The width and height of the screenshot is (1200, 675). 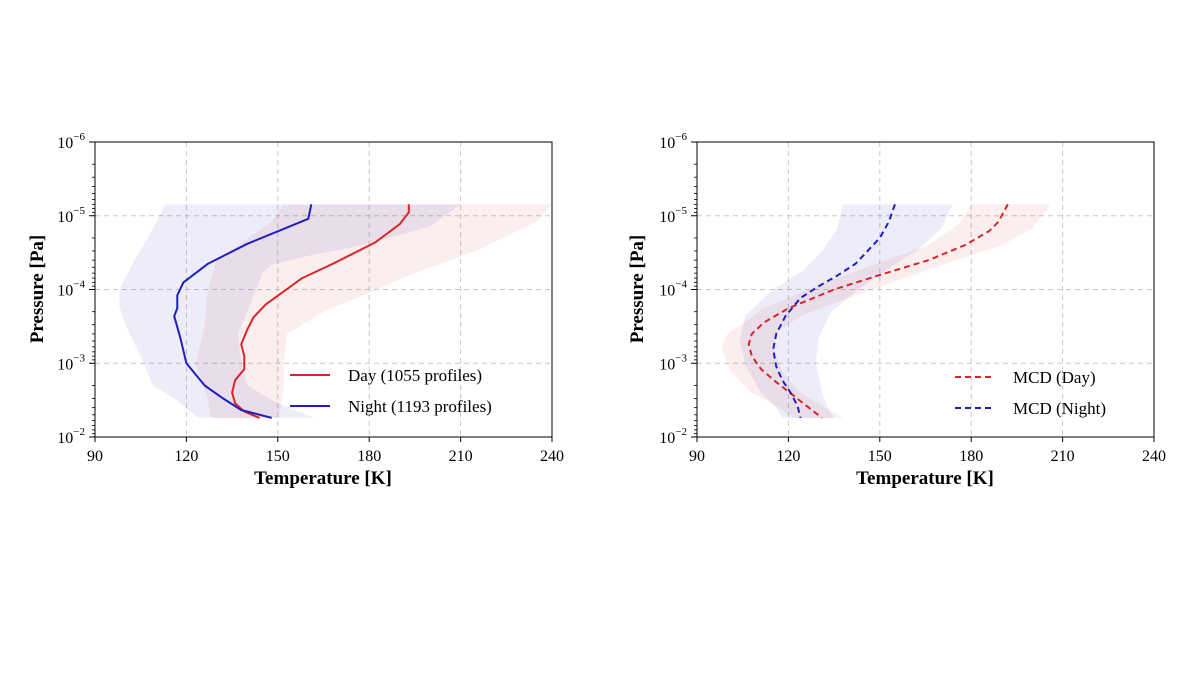 What do you see at coordinates (971, 456) in the screenshot?
I see `right-xtick-label: 180` at bounding box center [971, 456].